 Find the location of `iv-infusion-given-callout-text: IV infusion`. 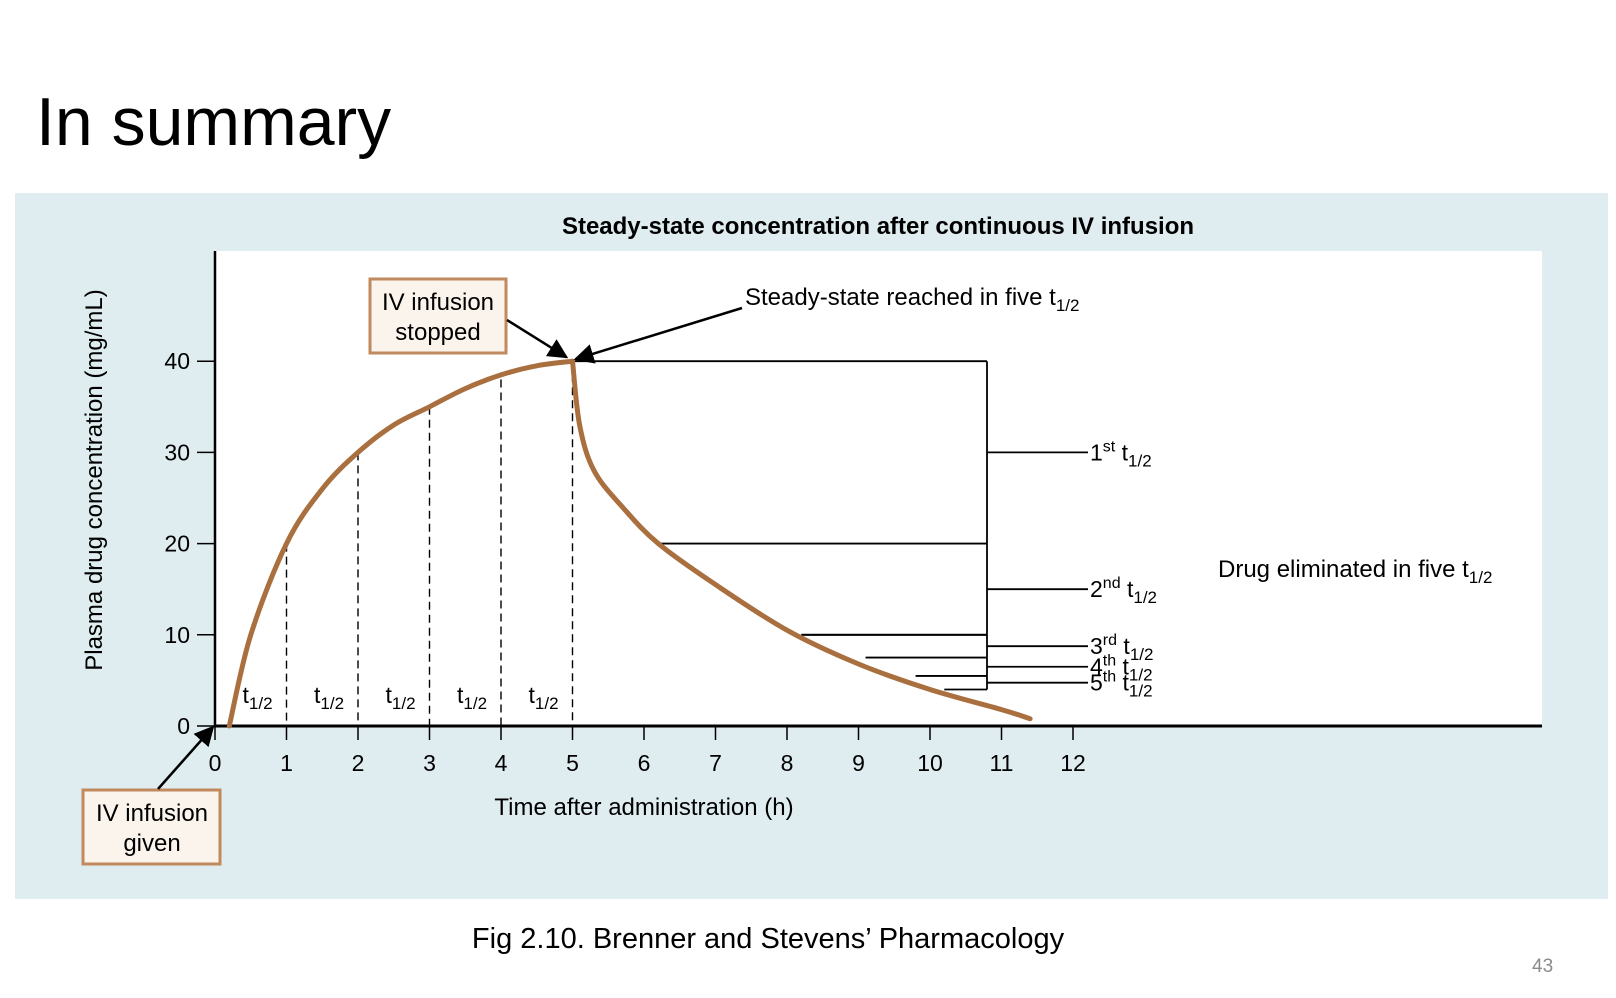

iv-infusion-given-callout-text: IV infusion is located at coordinates (152, 813).